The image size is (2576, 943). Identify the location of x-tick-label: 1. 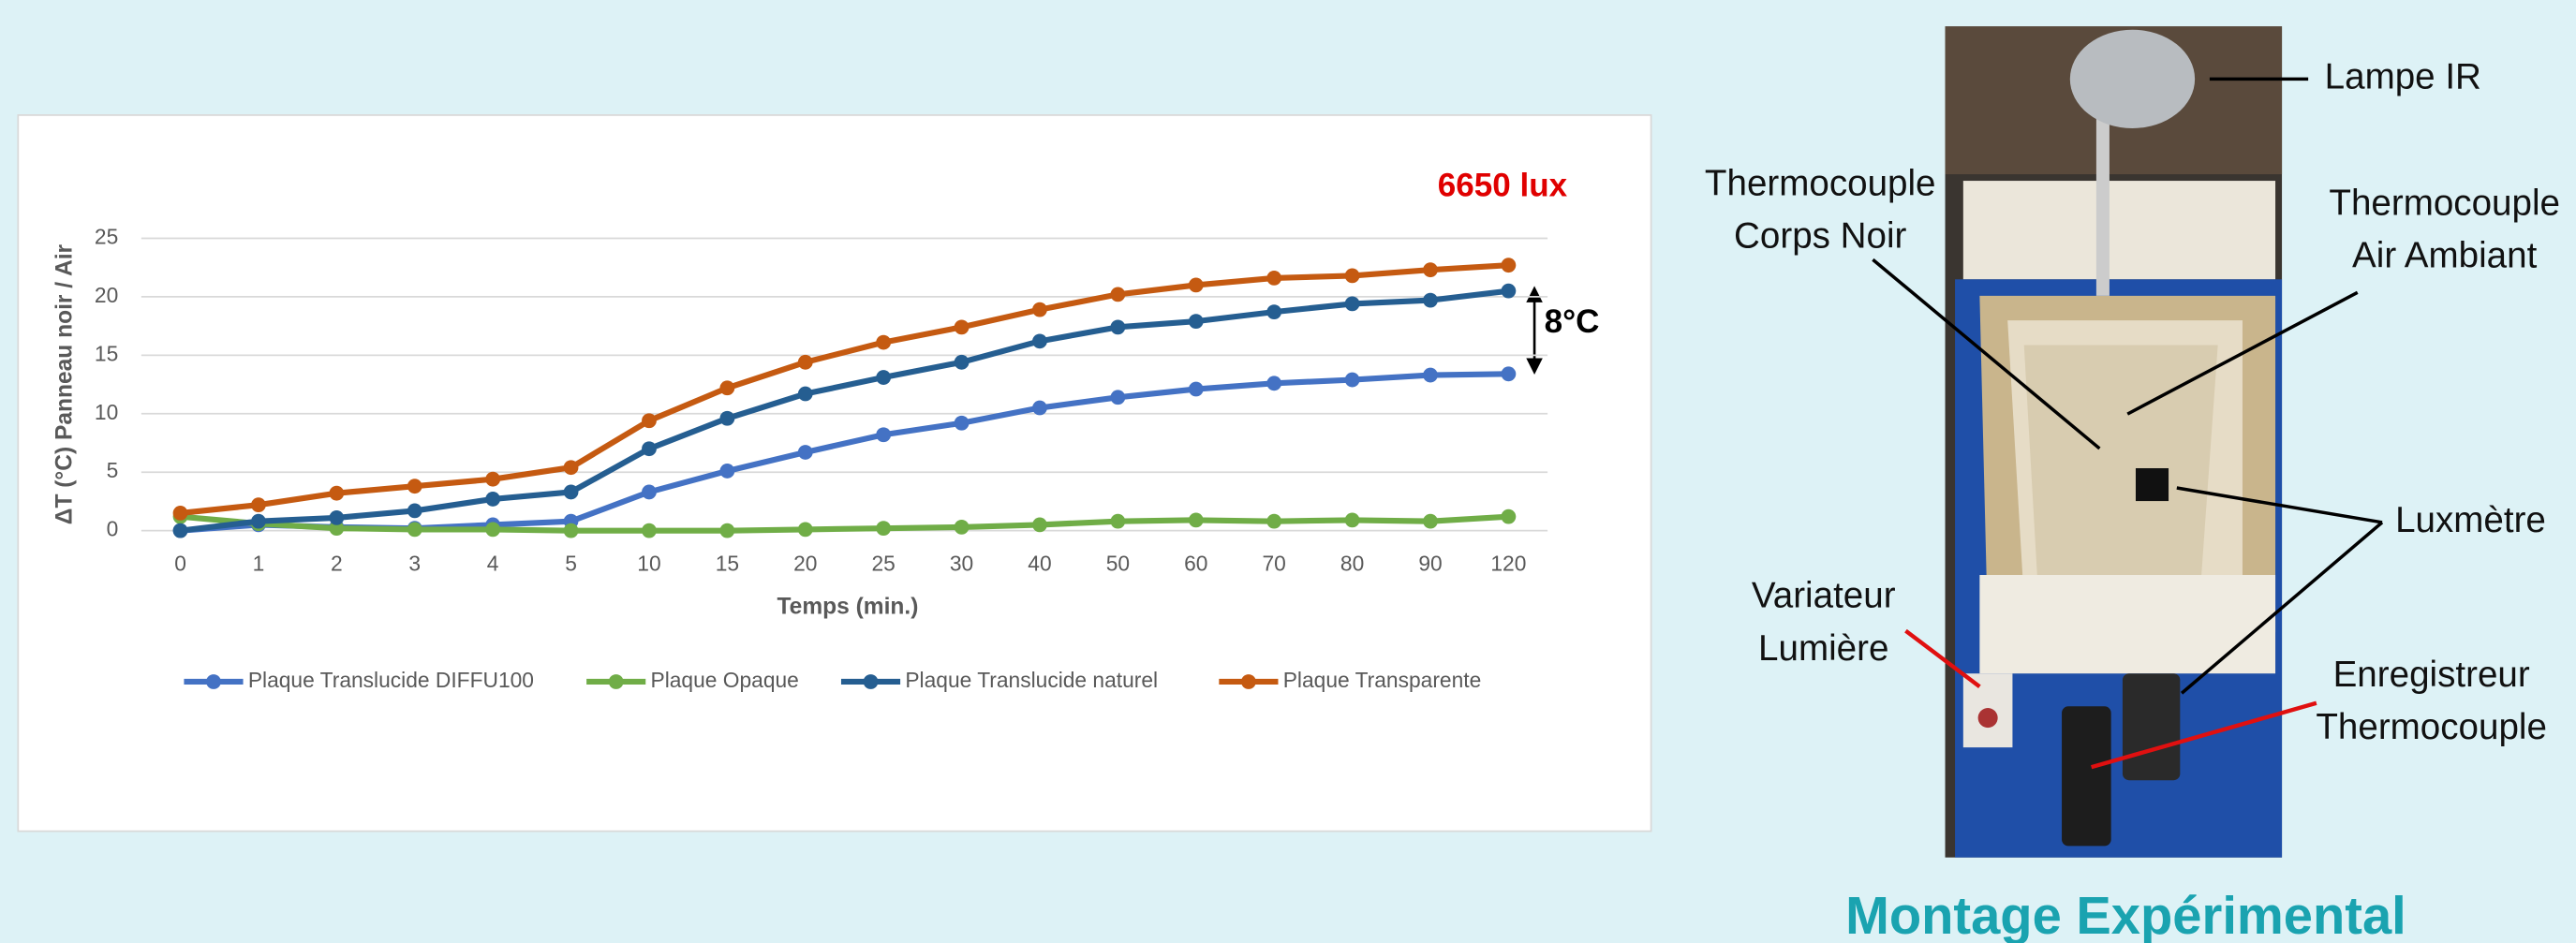
(259, 563).